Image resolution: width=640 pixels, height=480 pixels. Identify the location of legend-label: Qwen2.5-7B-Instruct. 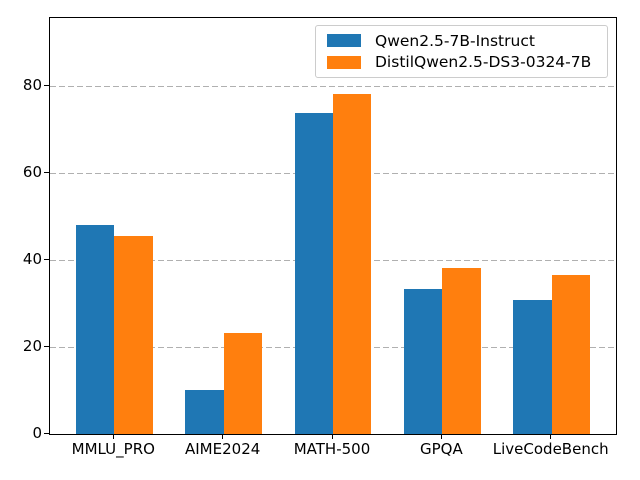
(455, 40).